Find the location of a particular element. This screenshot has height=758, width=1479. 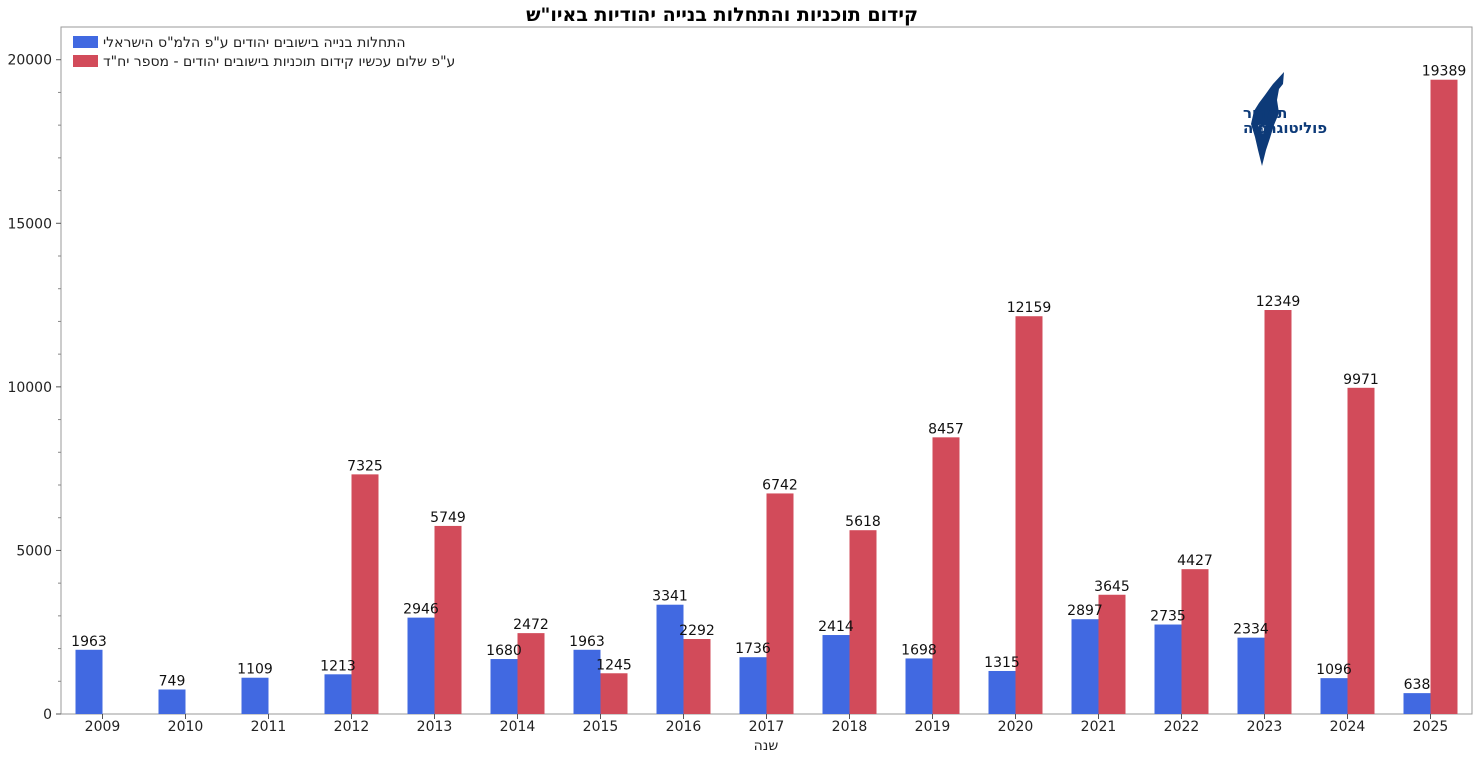

data-label-series-0: 1315 is located at coordinates (1002, 663).